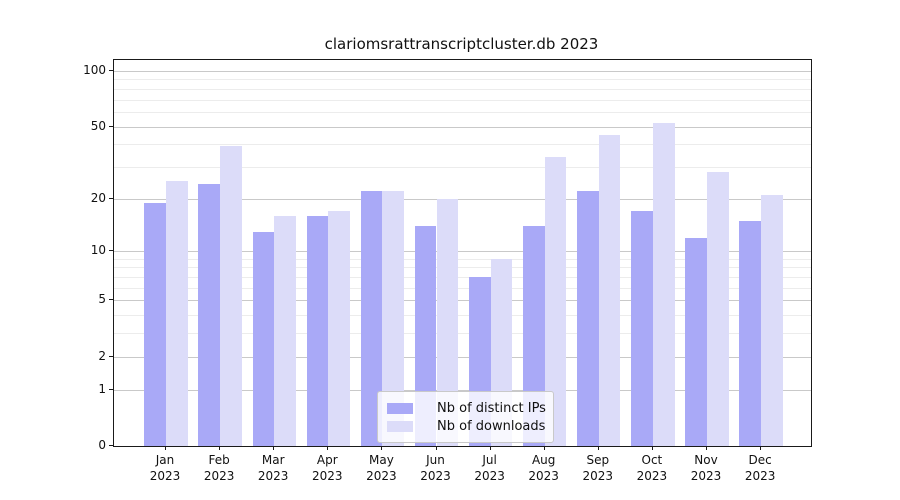 Image resolution: width=900 pixels, height=500 pixels. What do you see at coordinates (317, 330) in the screenshot?
I see `bar-apr-distinct-ips` at bounding box center [317, 330].